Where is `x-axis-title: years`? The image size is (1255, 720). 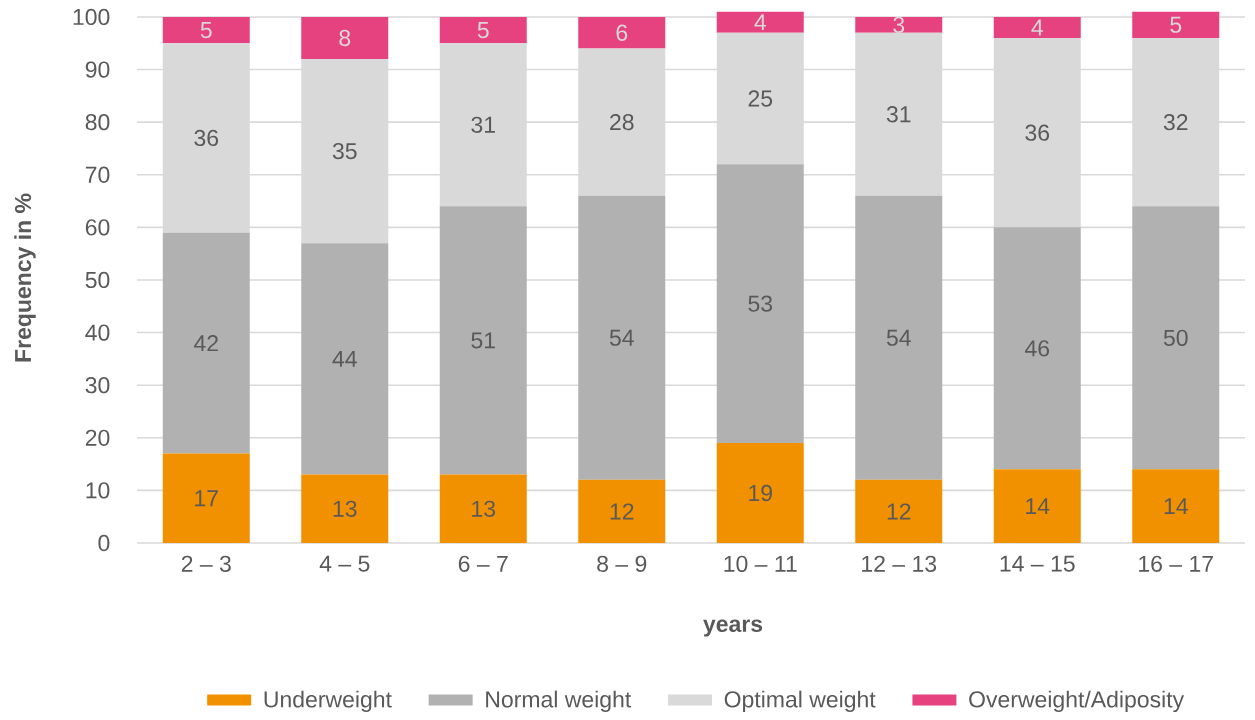 x-axis-title: years is located at coordinates (733, 628).